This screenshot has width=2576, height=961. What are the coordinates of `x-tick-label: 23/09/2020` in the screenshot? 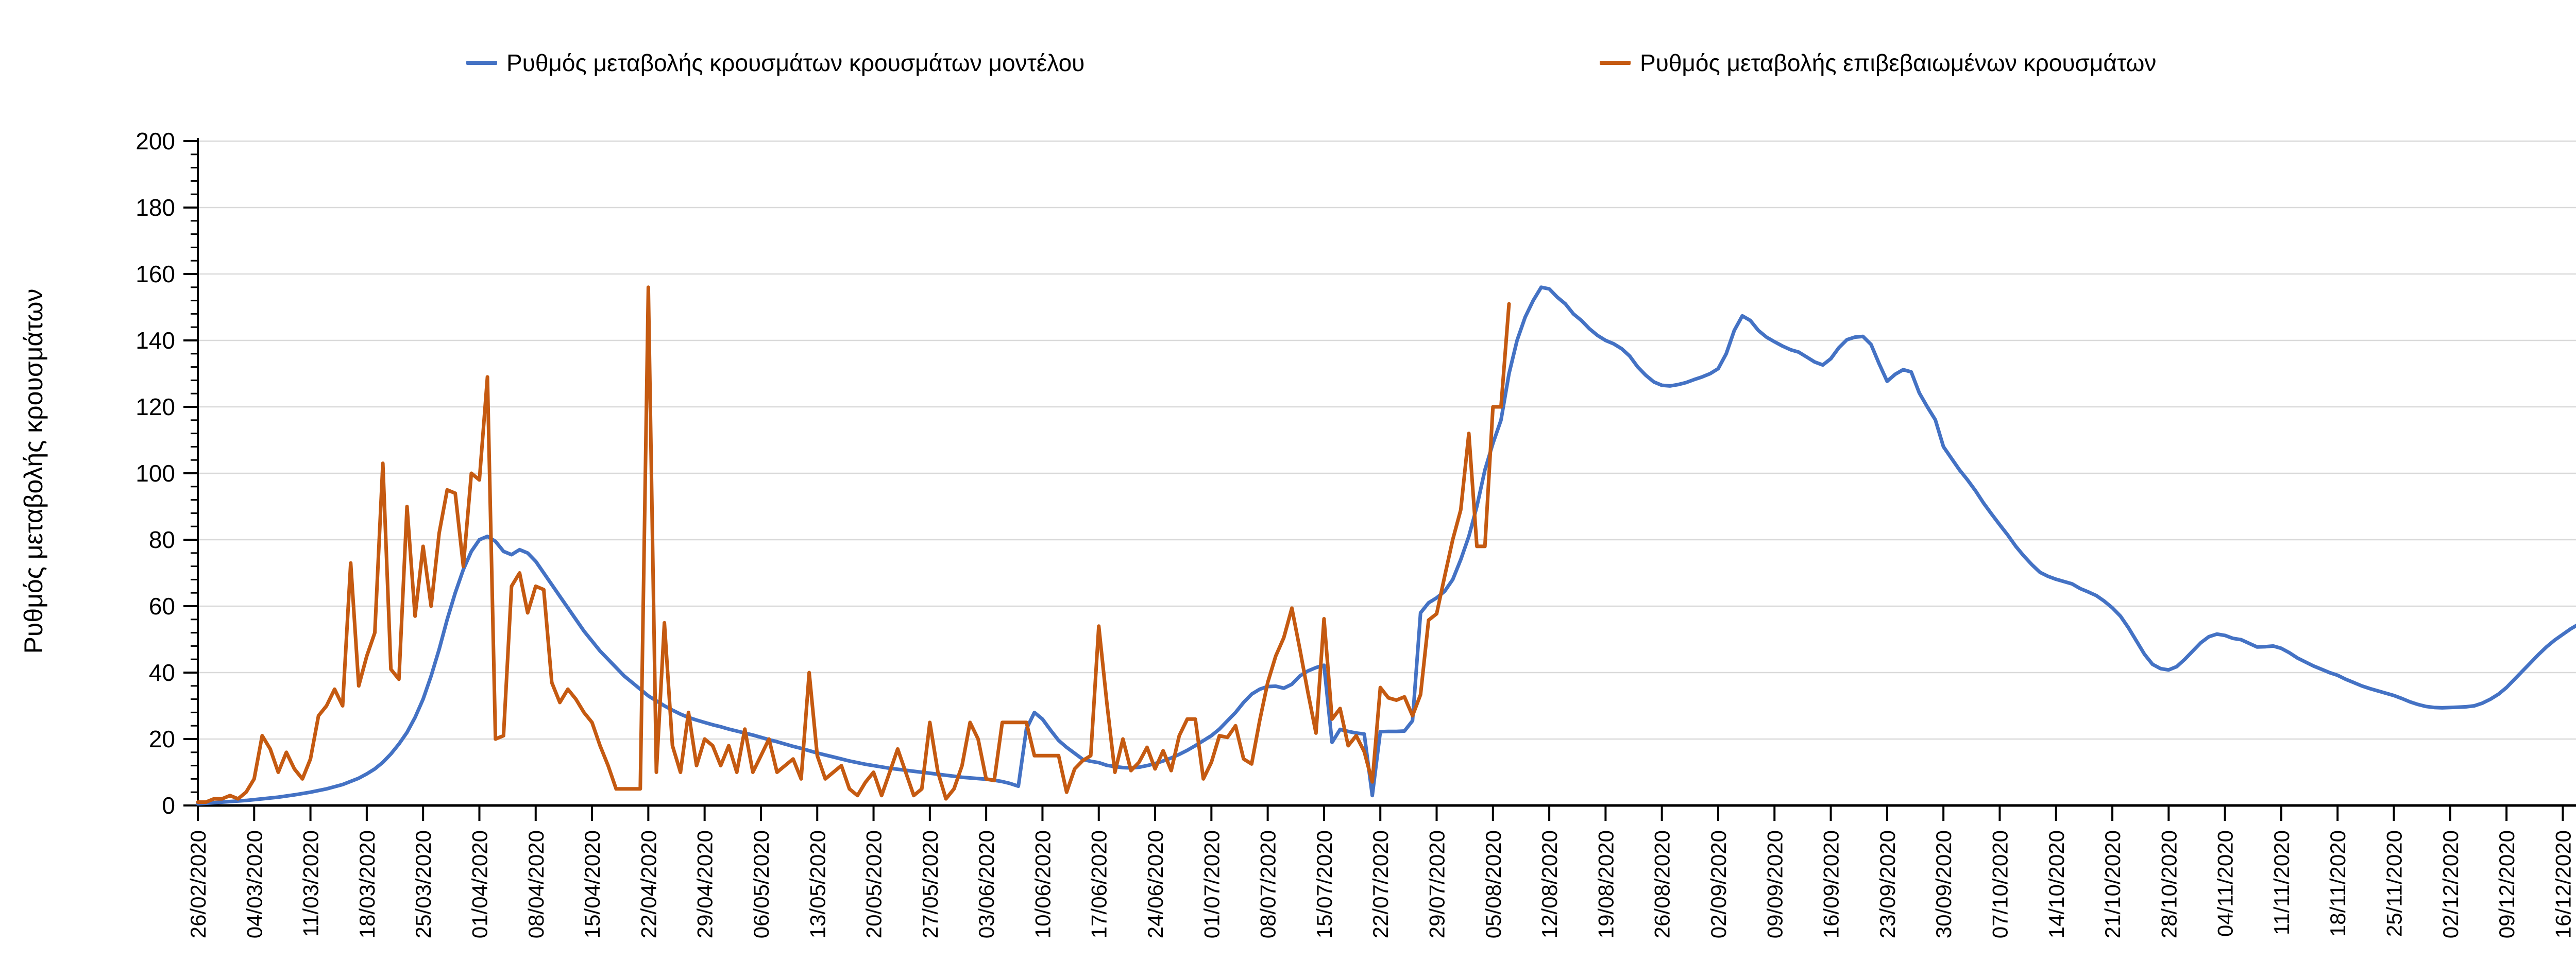 It's located at (1887, 884).